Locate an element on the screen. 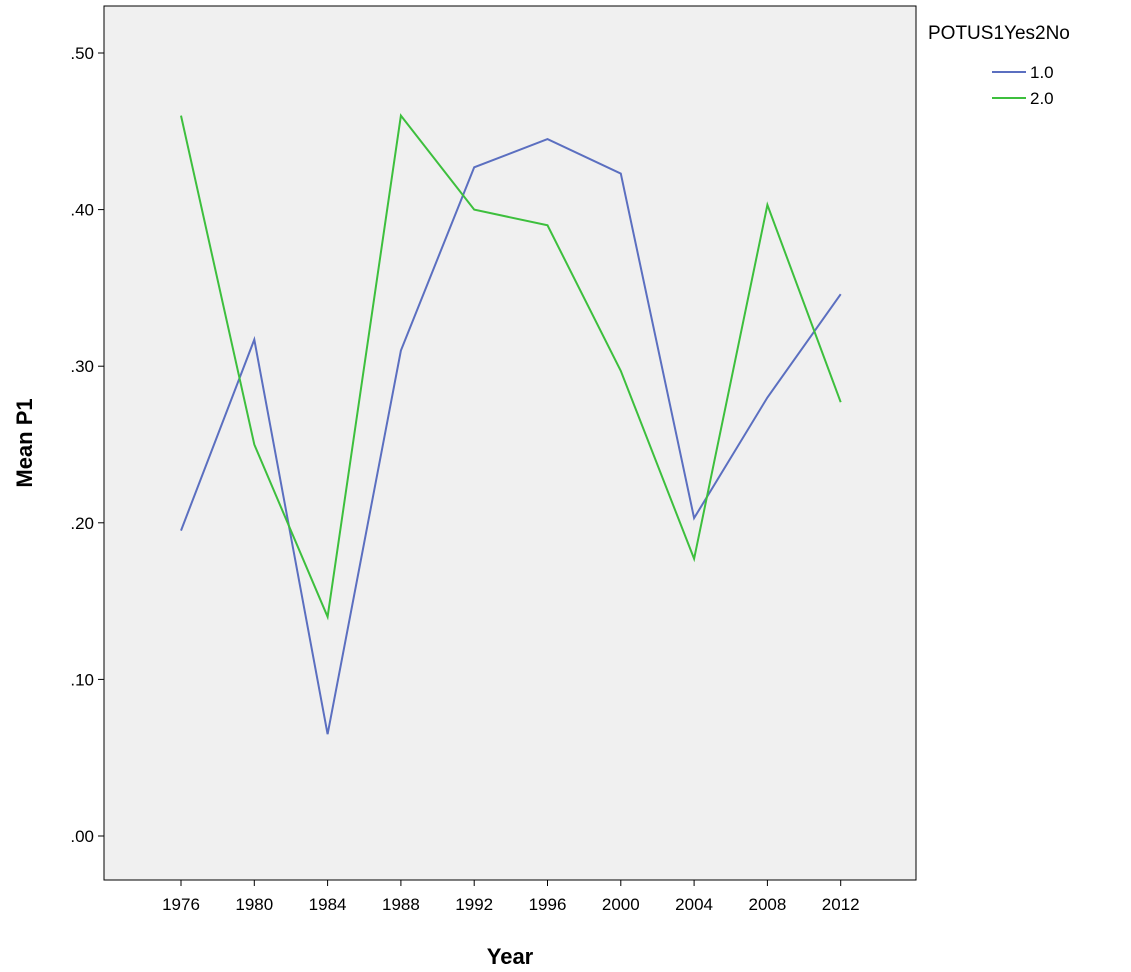  legend-label: 2.0 is located at coordinates (1042, 98).